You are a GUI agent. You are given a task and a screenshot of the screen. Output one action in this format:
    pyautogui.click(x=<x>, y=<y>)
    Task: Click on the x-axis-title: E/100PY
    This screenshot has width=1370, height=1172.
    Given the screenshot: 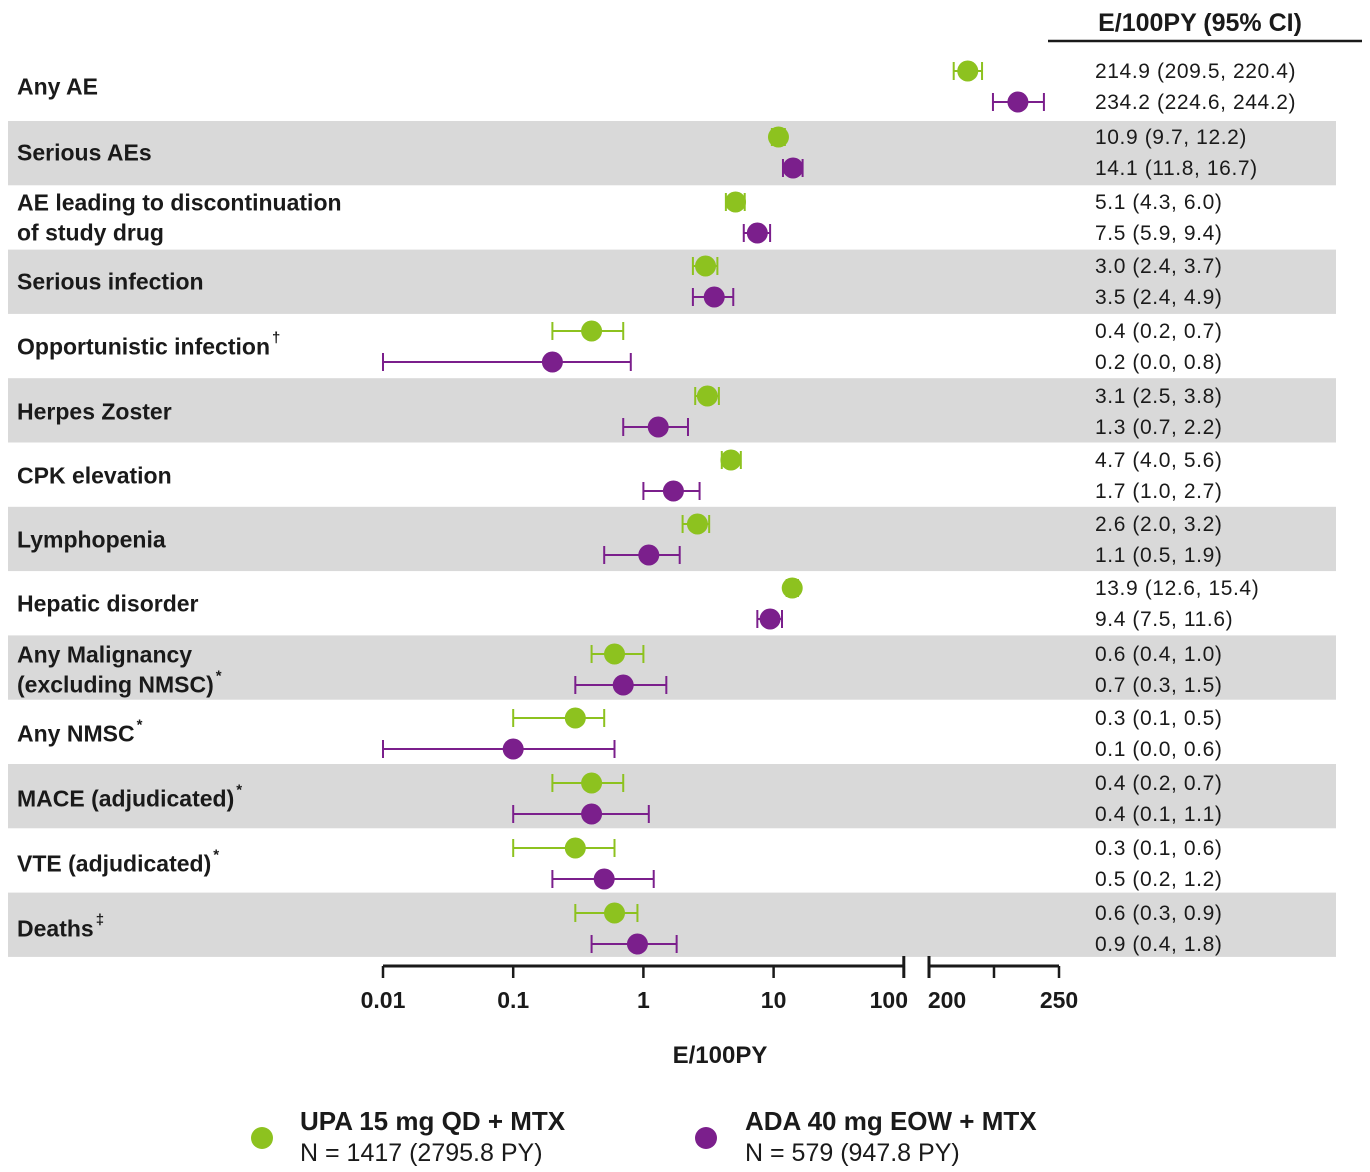 What is the action you would take?
    pyautogui.click(x=720, y=1055)
    